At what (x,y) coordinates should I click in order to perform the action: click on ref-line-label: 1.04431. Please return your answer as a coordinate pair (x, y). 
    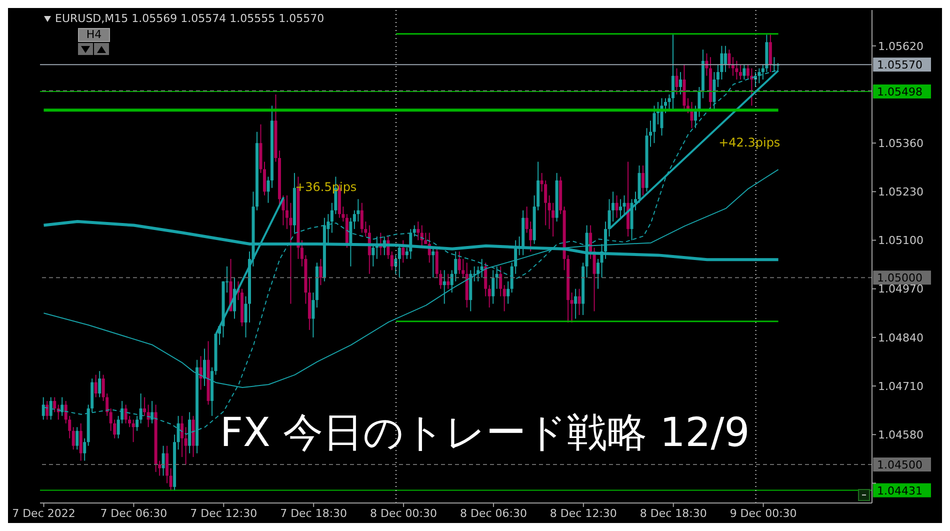
    Looking at the image, I should click on (899, 491).